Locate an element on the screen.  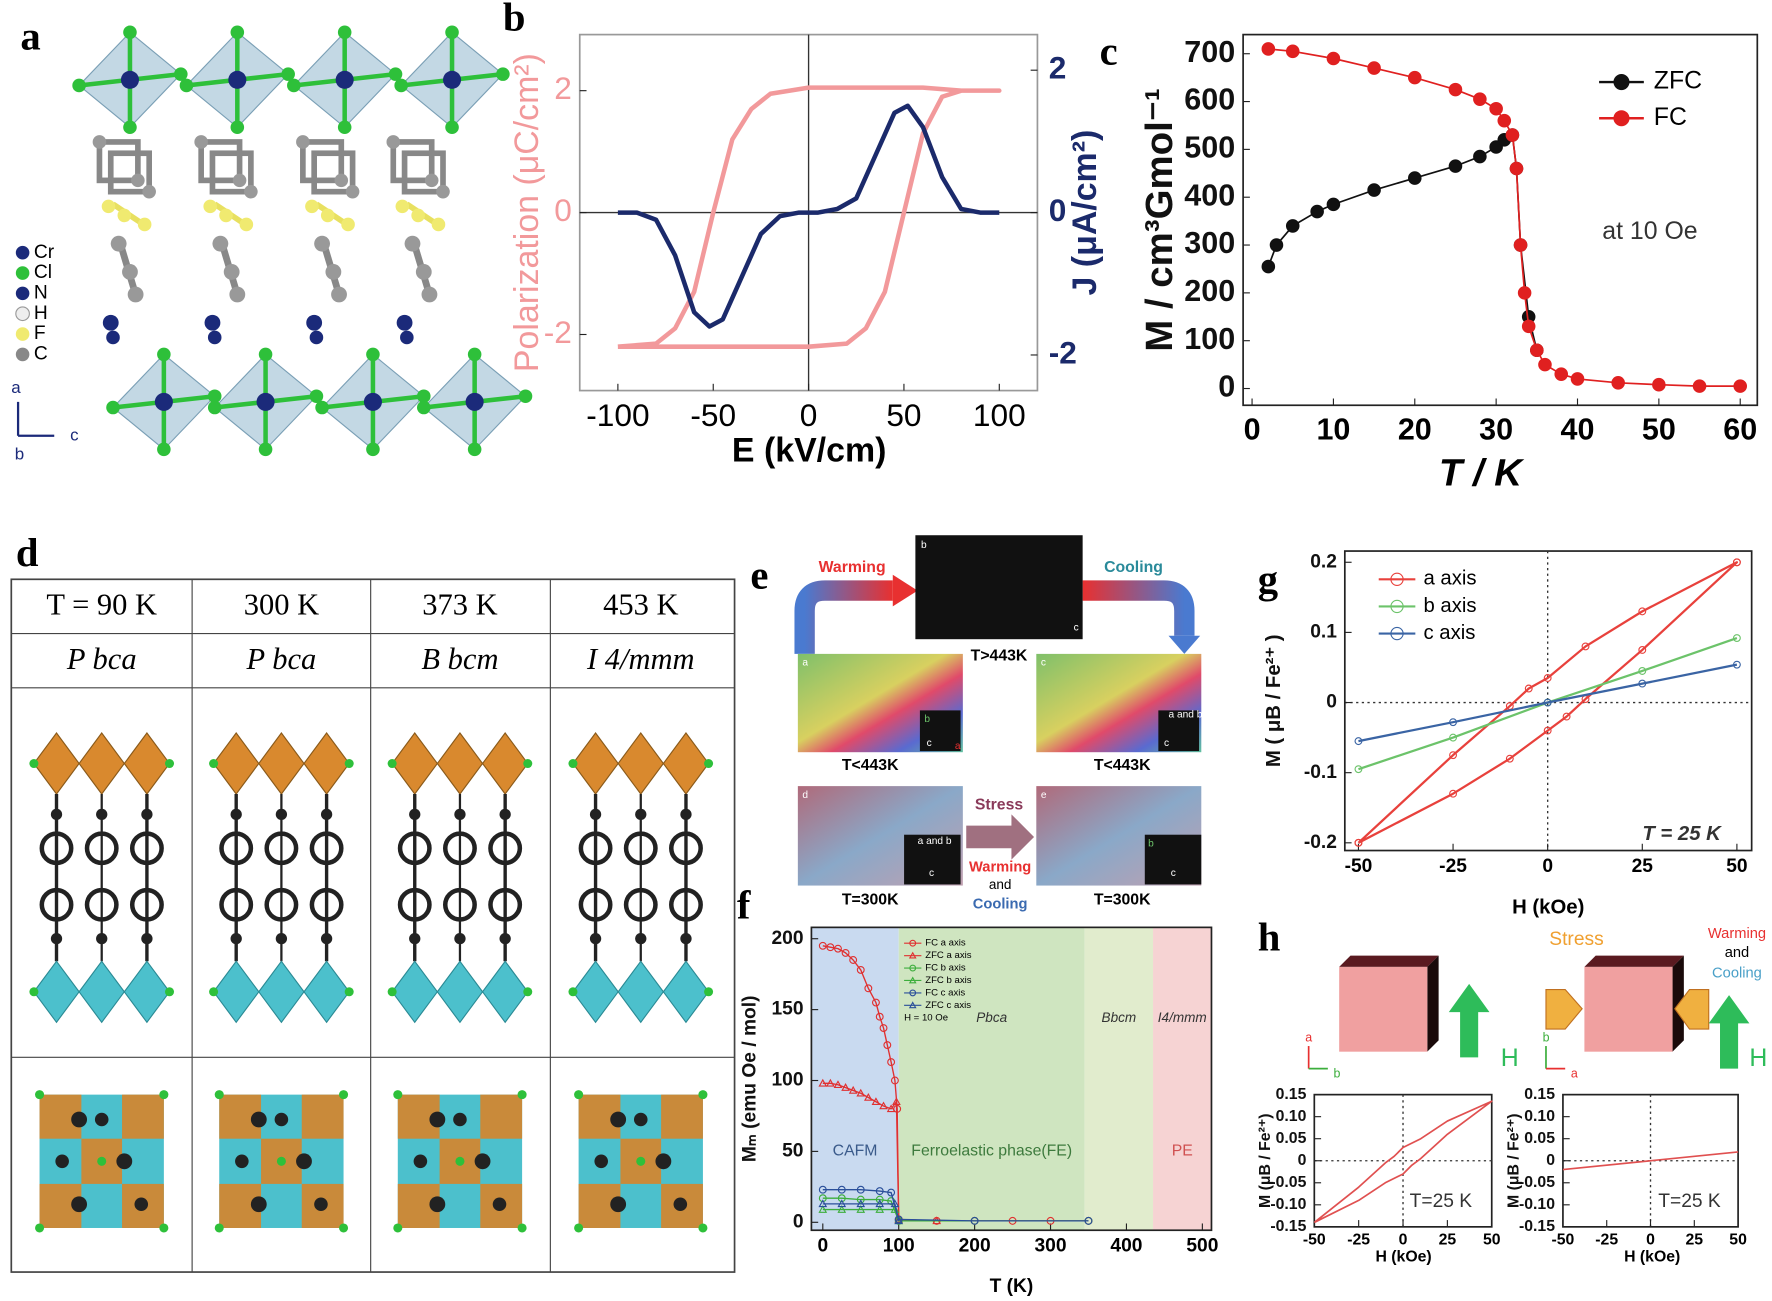
panel-label: h is located at coordinates (1269, 936).